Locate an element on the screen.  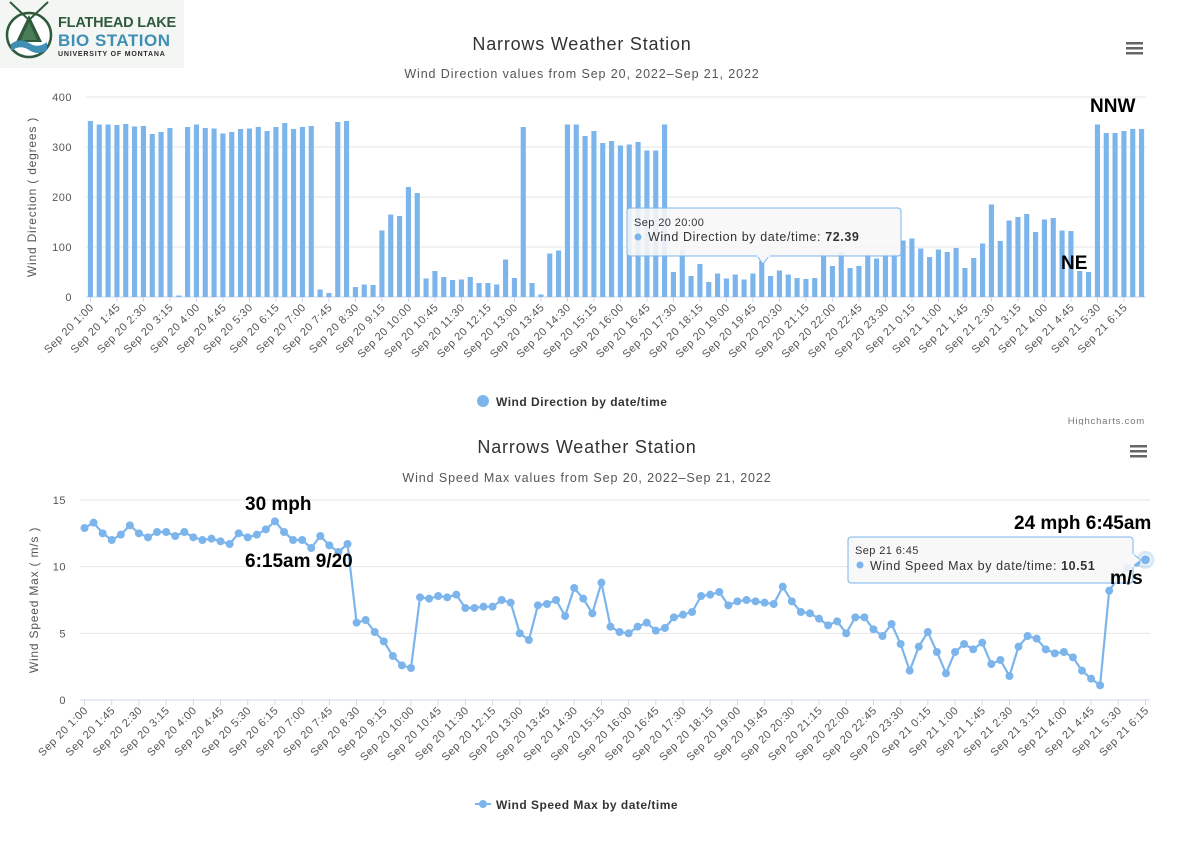
highcharts-credit: Highcharts.com is located at coordinates (1106, 420).